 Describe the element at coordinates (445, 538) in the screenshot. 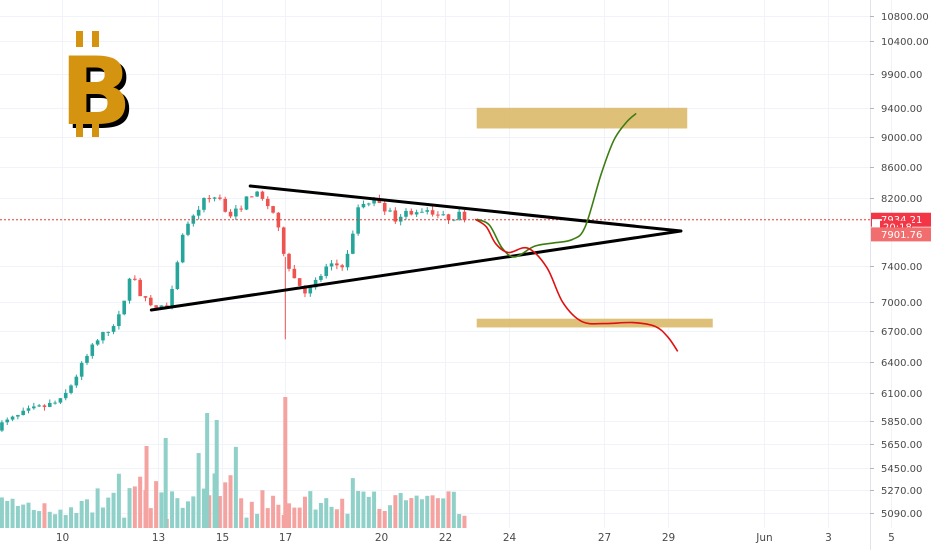

I see `time-axis-tick-label: 22` at that location.